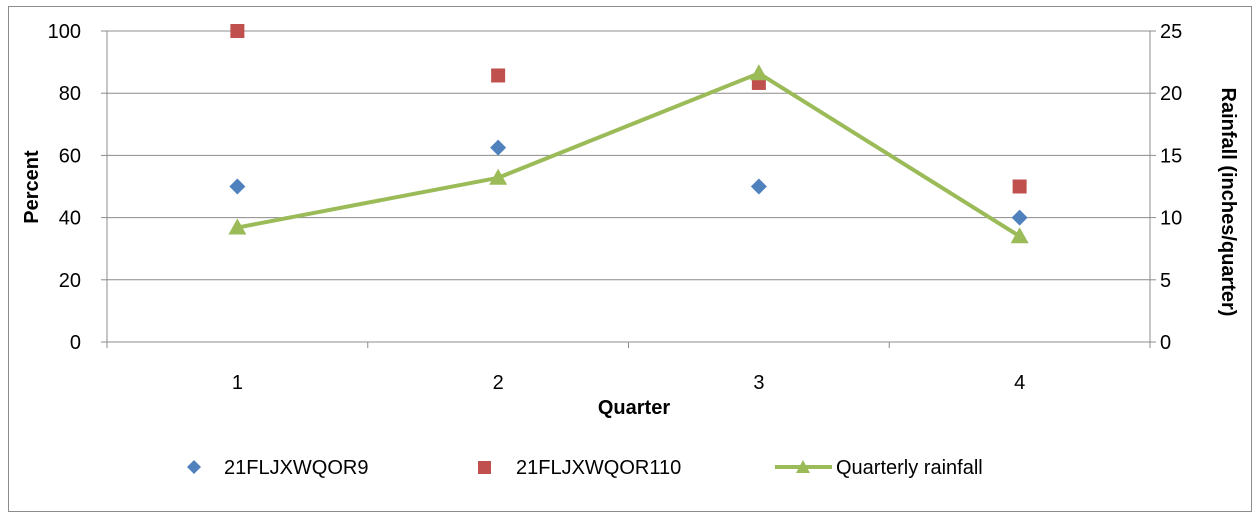  Describe the element at coordinates (70, 281) in the screenshot. I see `y-tick-label: 20` at that location.